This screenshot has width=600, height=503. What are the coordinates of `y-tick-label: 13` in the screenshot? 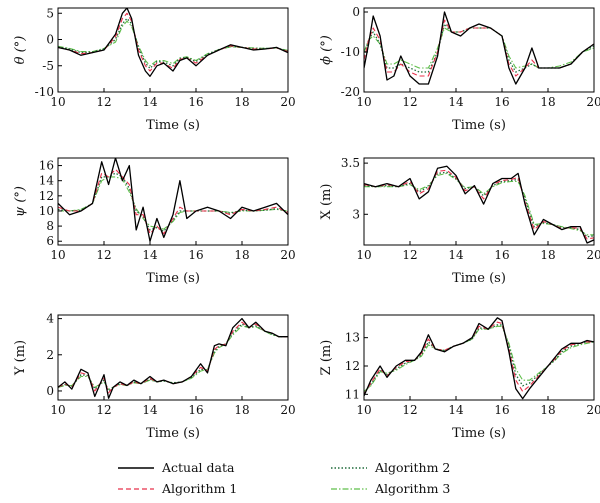 It's located at (352, 338).